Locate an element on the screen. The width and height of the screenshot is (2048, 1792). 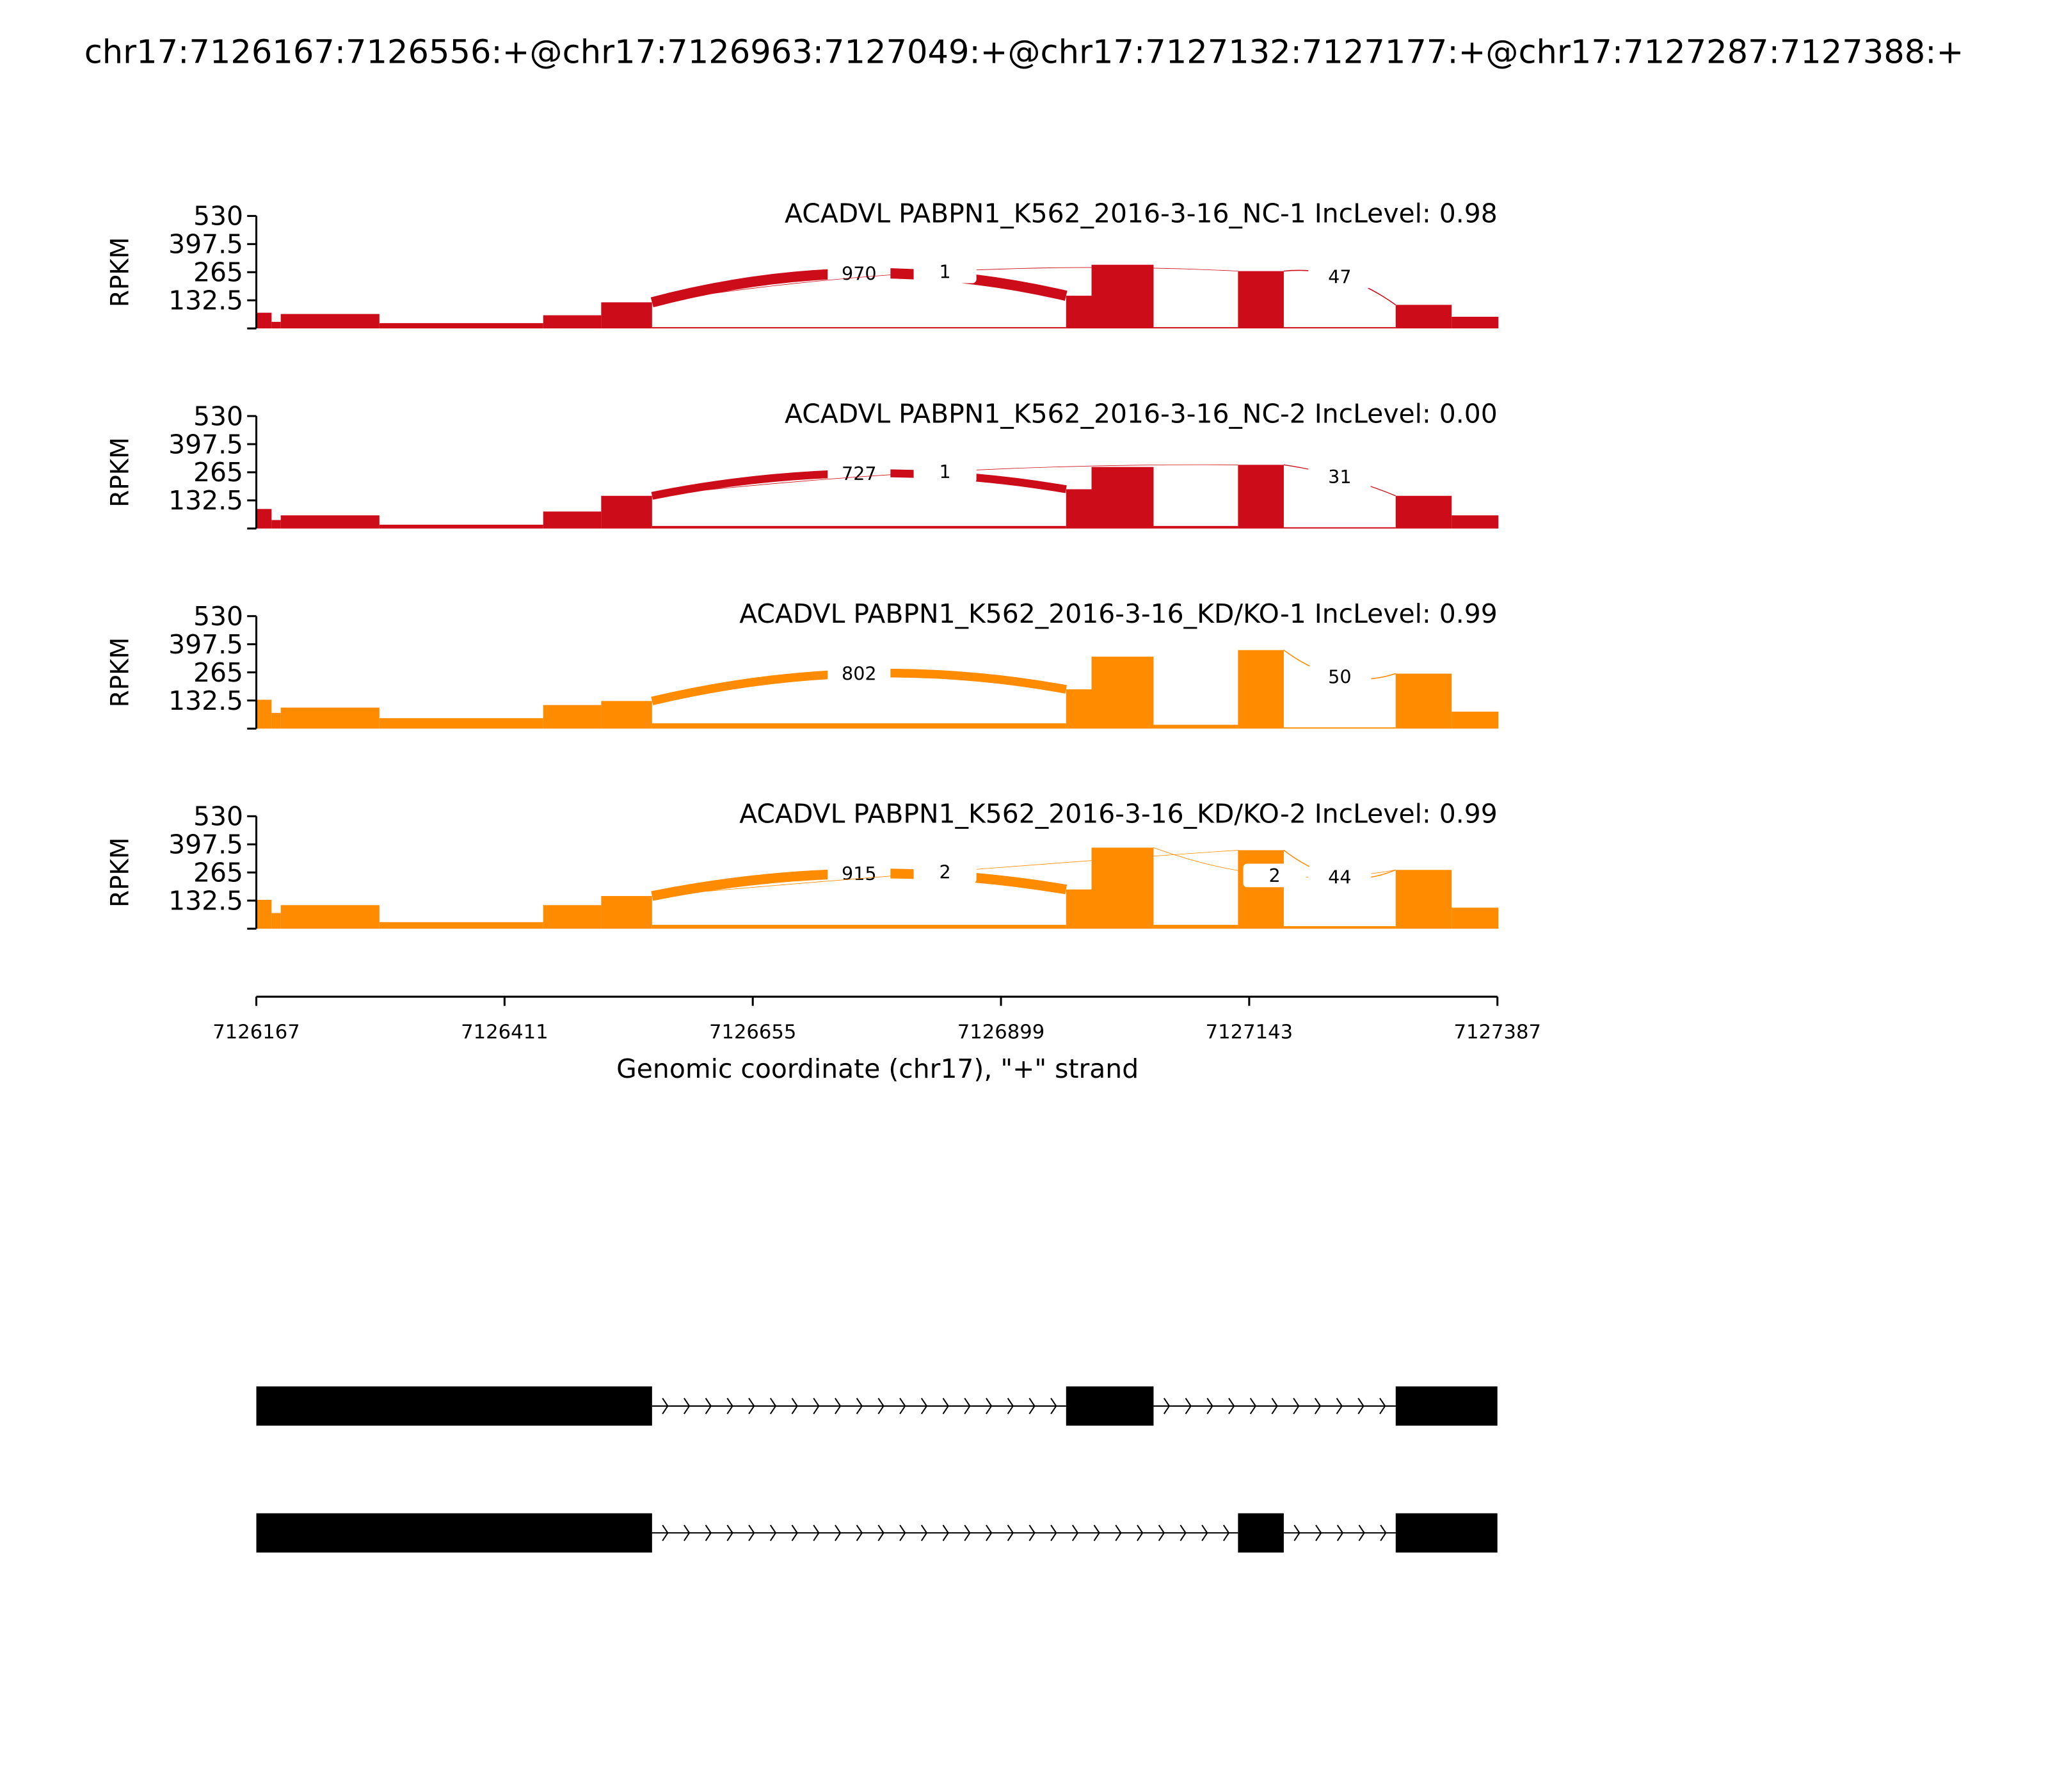
x-tick-label: 7126411 is located at coordinates (504, 1032).